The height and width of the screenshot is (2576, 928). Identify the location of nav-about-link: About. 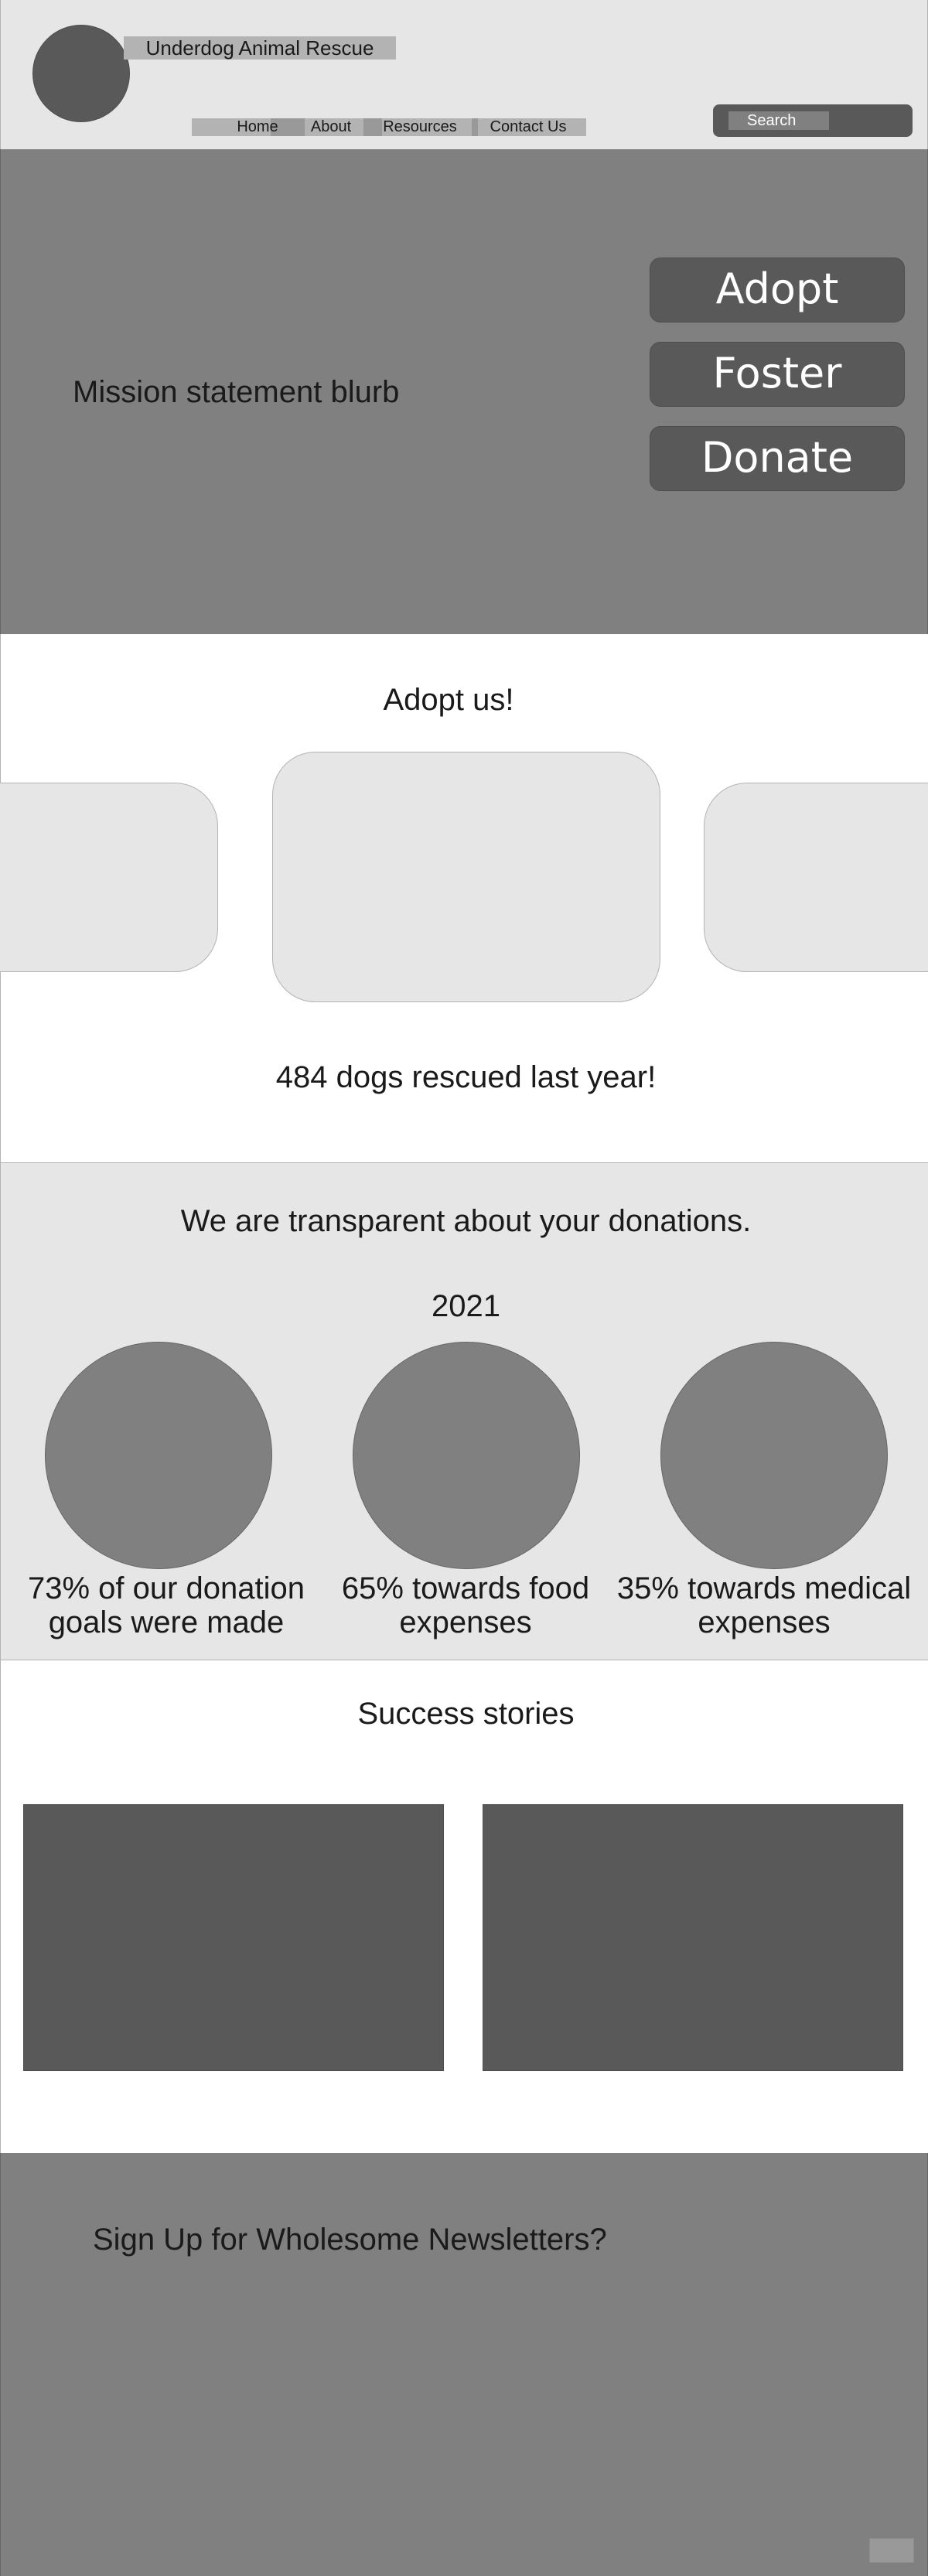
(331, 126).